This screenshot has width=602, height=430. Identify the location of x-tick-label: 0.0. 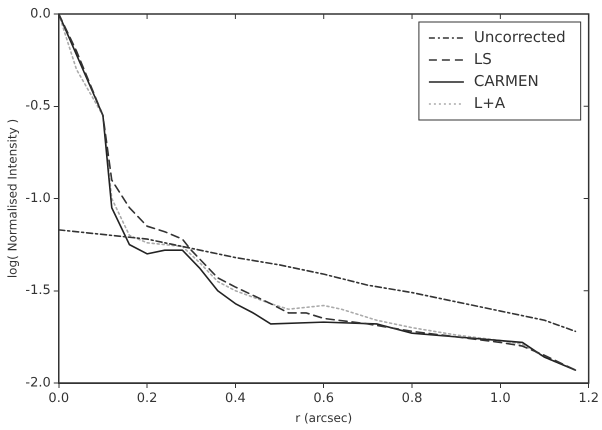
(59, 398).